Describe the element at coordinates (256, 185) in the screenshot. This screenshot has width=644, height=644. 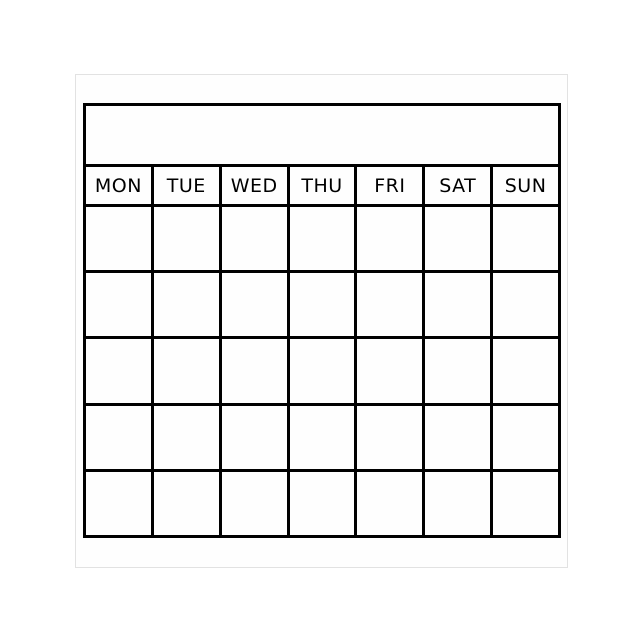
I see `weekday-wed: WED` at that location.